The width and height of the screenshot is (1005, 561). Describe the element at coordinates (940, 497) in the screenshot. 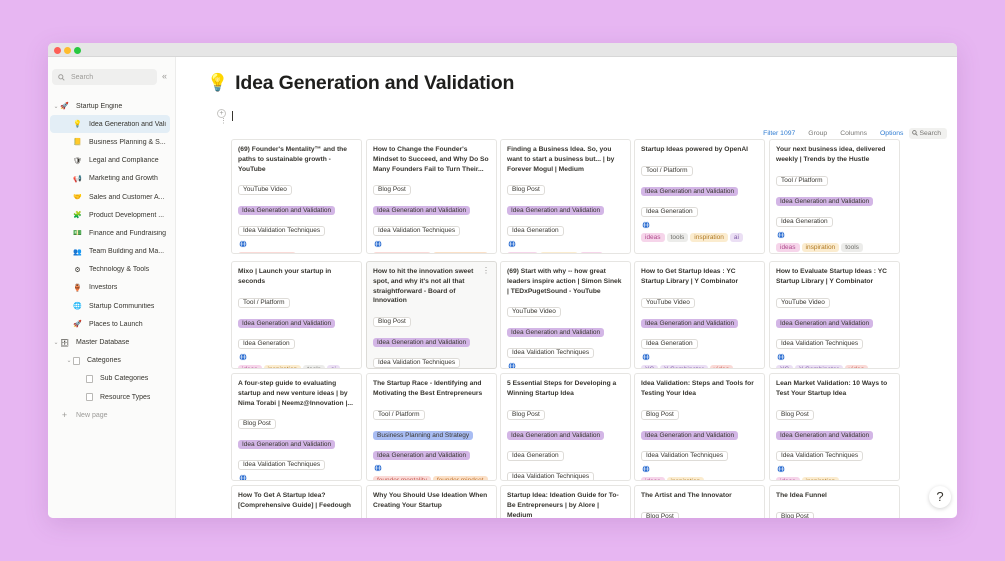

I see `help-button: ?` at that location.